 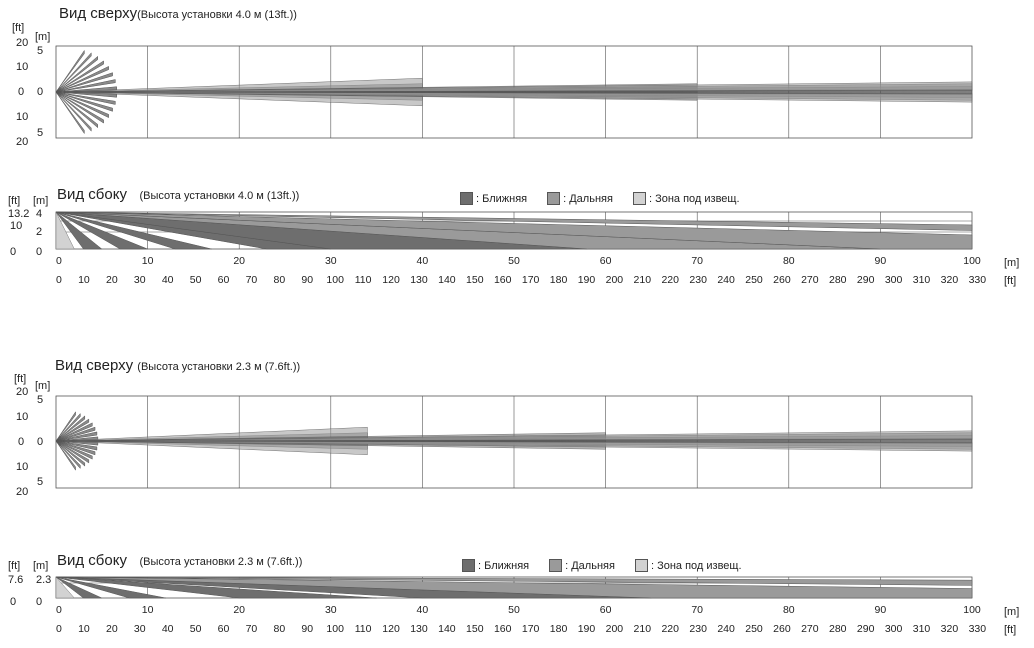 What do you see at coordinates (43, 37) in the screenshot?
I see `top1-unit-m: [m]` at bounding box center [43, 37].